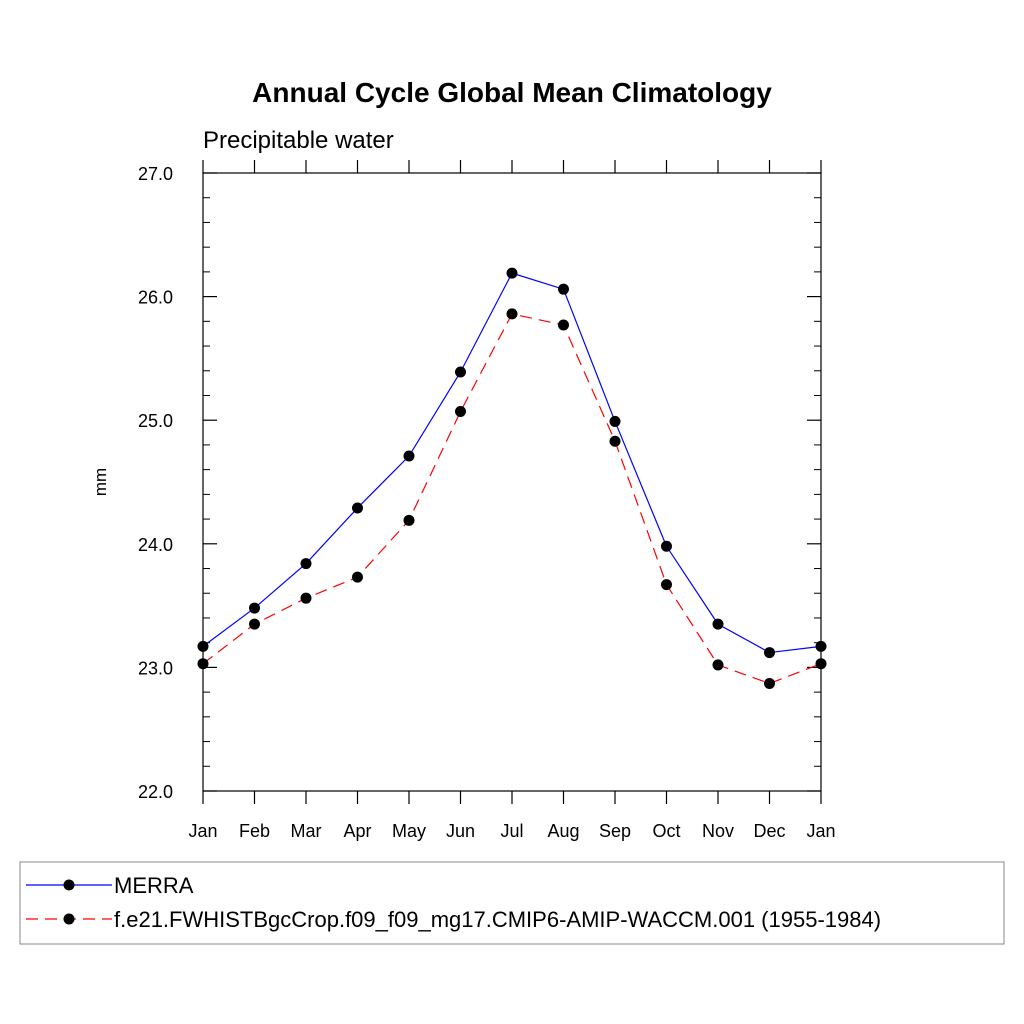 The height and width of the screenshot is (1024, 1024). I want to click on y-tick-label: 25.0, so click(155, 421).